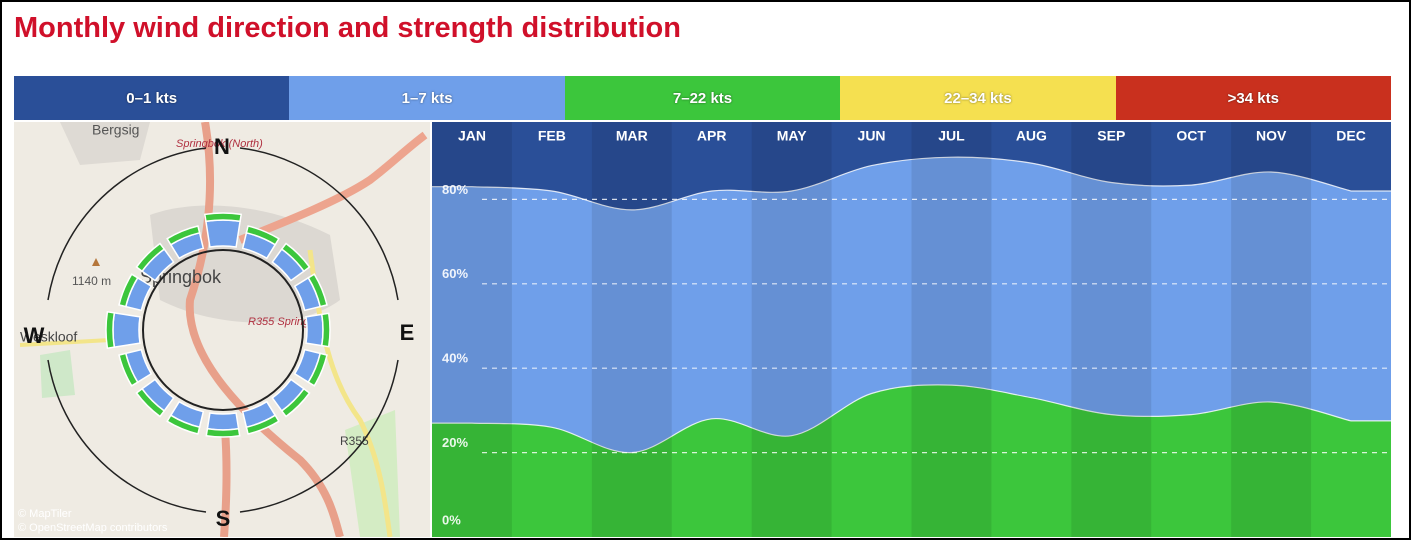 Image resolution: width=1411 pixels, height=540 pixels. Describe the element at coordinates (552, 136) in the screenshot. I see `x-tick-label: FEB` at that location.